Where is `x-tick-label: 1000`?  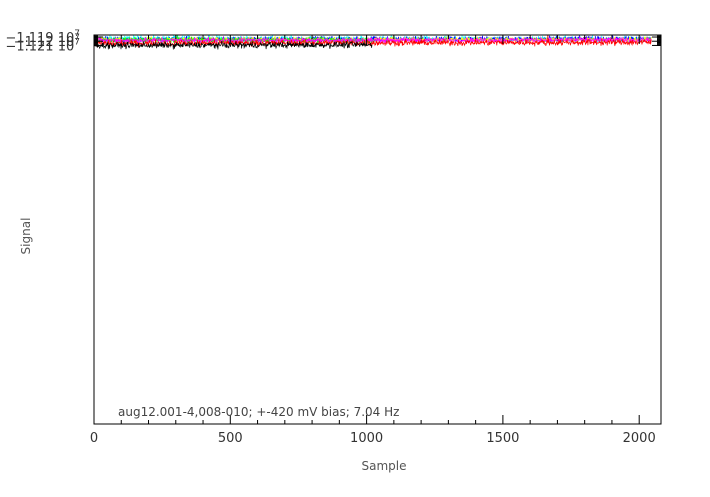
x-tick-label: 1000 is located at coordinates (366, 438).